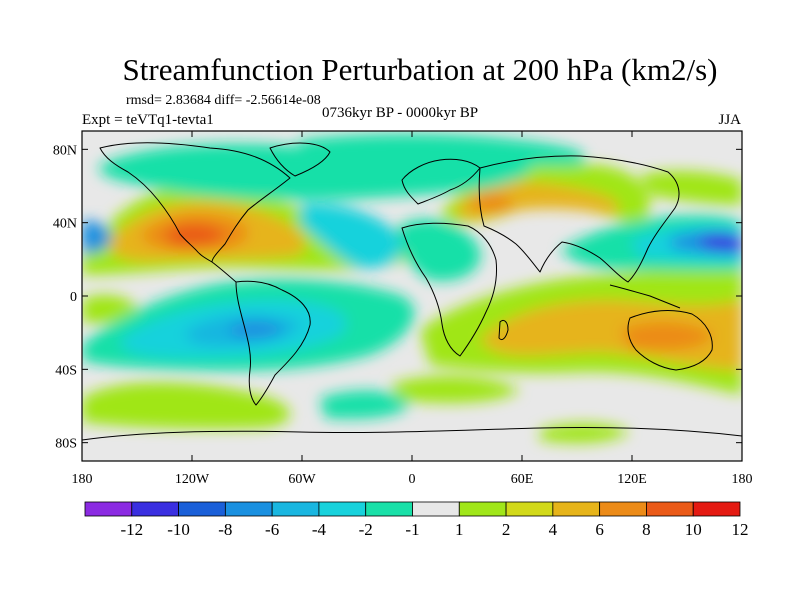 The height and width of the screenshot is (600, 800). I want to click on coast-greenland, so click(300, 159).